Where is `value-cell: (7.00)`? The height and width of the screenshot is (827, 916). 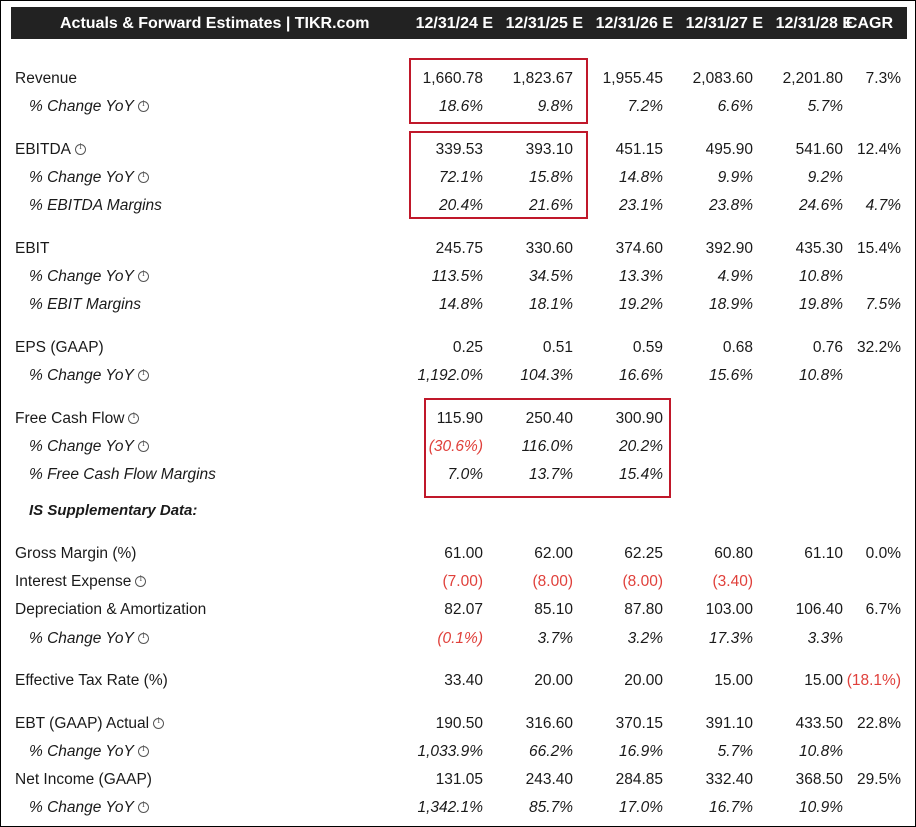
value-cell: (7.00) is located at coordinates (463, 581).